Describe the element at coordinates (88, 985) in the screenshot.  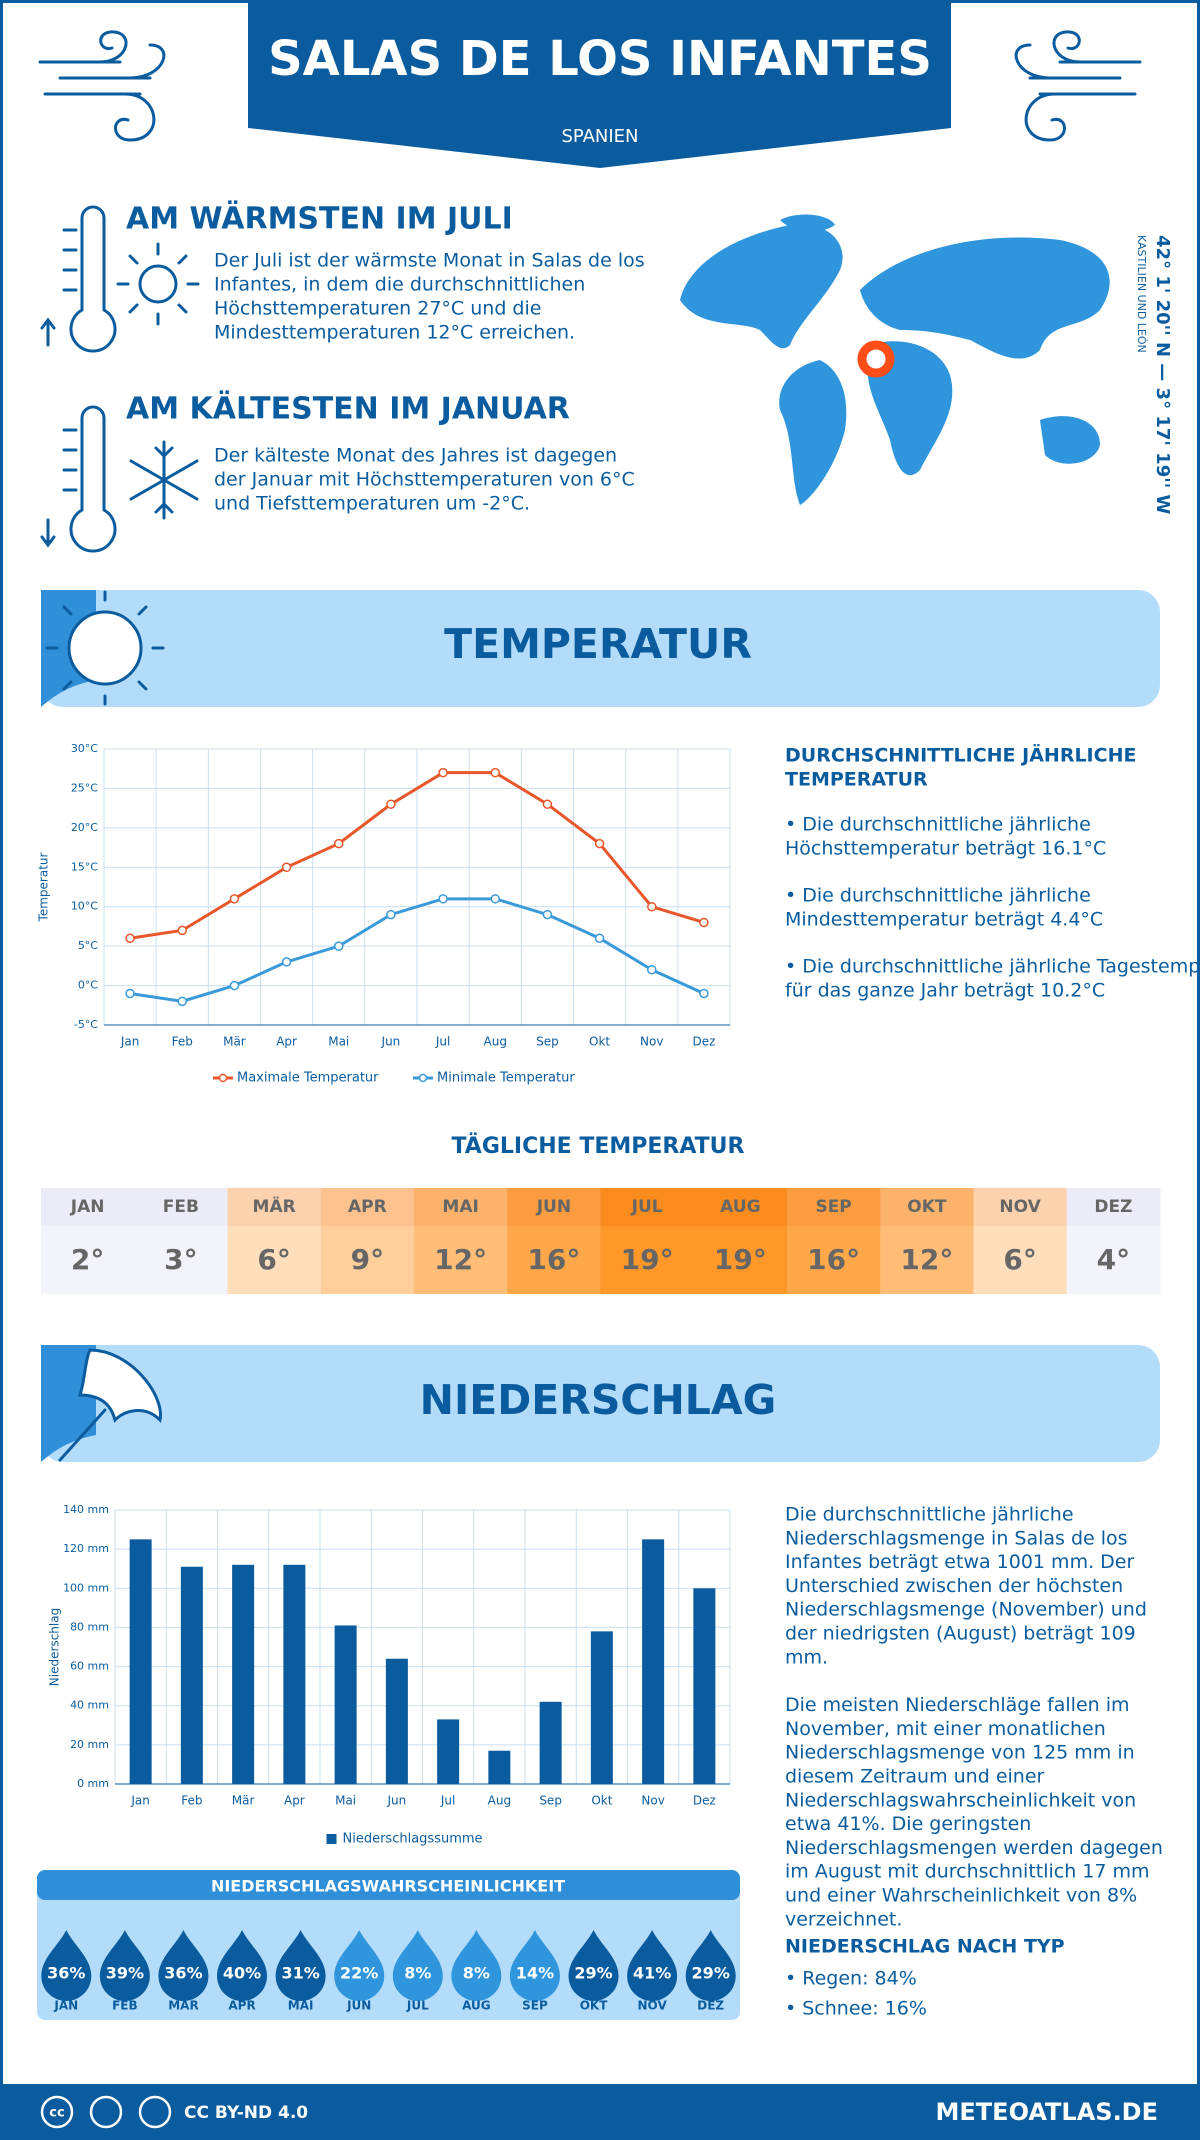
I see `y-tick-label: 0°C` at that location.